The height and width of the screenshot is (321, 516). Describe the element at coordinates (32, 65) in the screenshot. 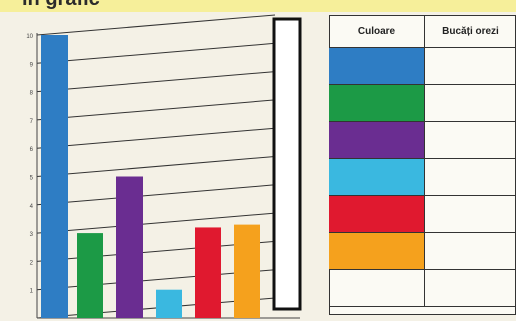

I see `y-tick-label: 9` at that location.